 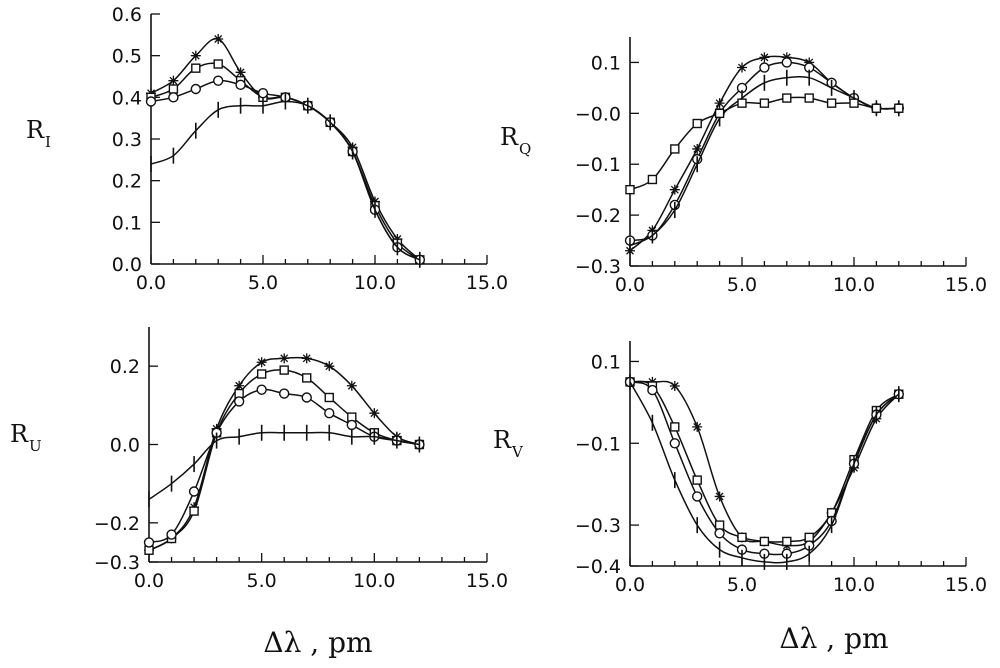 I want to click on panel-ri-series-square, so click(x=285, y=162).